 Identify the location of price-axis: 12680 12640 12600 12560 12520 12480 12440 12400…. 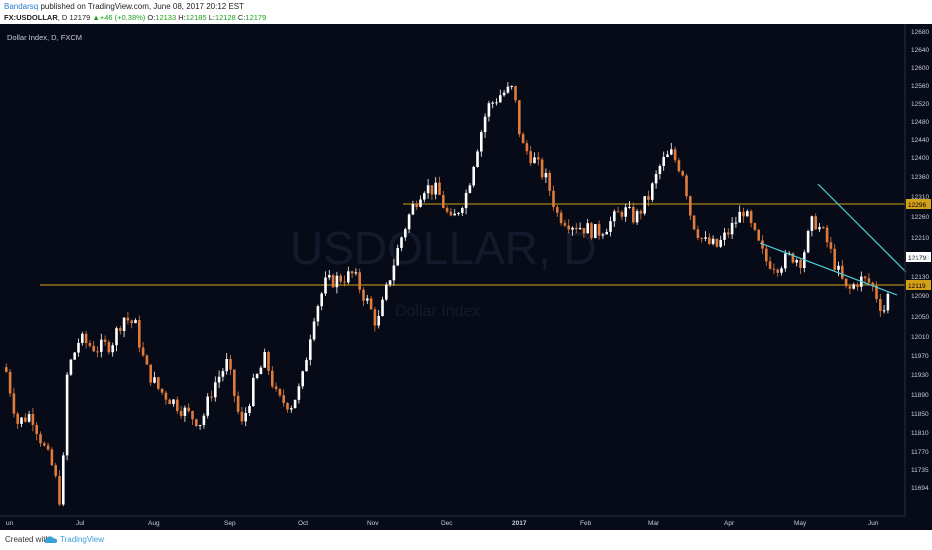
(920, 260).